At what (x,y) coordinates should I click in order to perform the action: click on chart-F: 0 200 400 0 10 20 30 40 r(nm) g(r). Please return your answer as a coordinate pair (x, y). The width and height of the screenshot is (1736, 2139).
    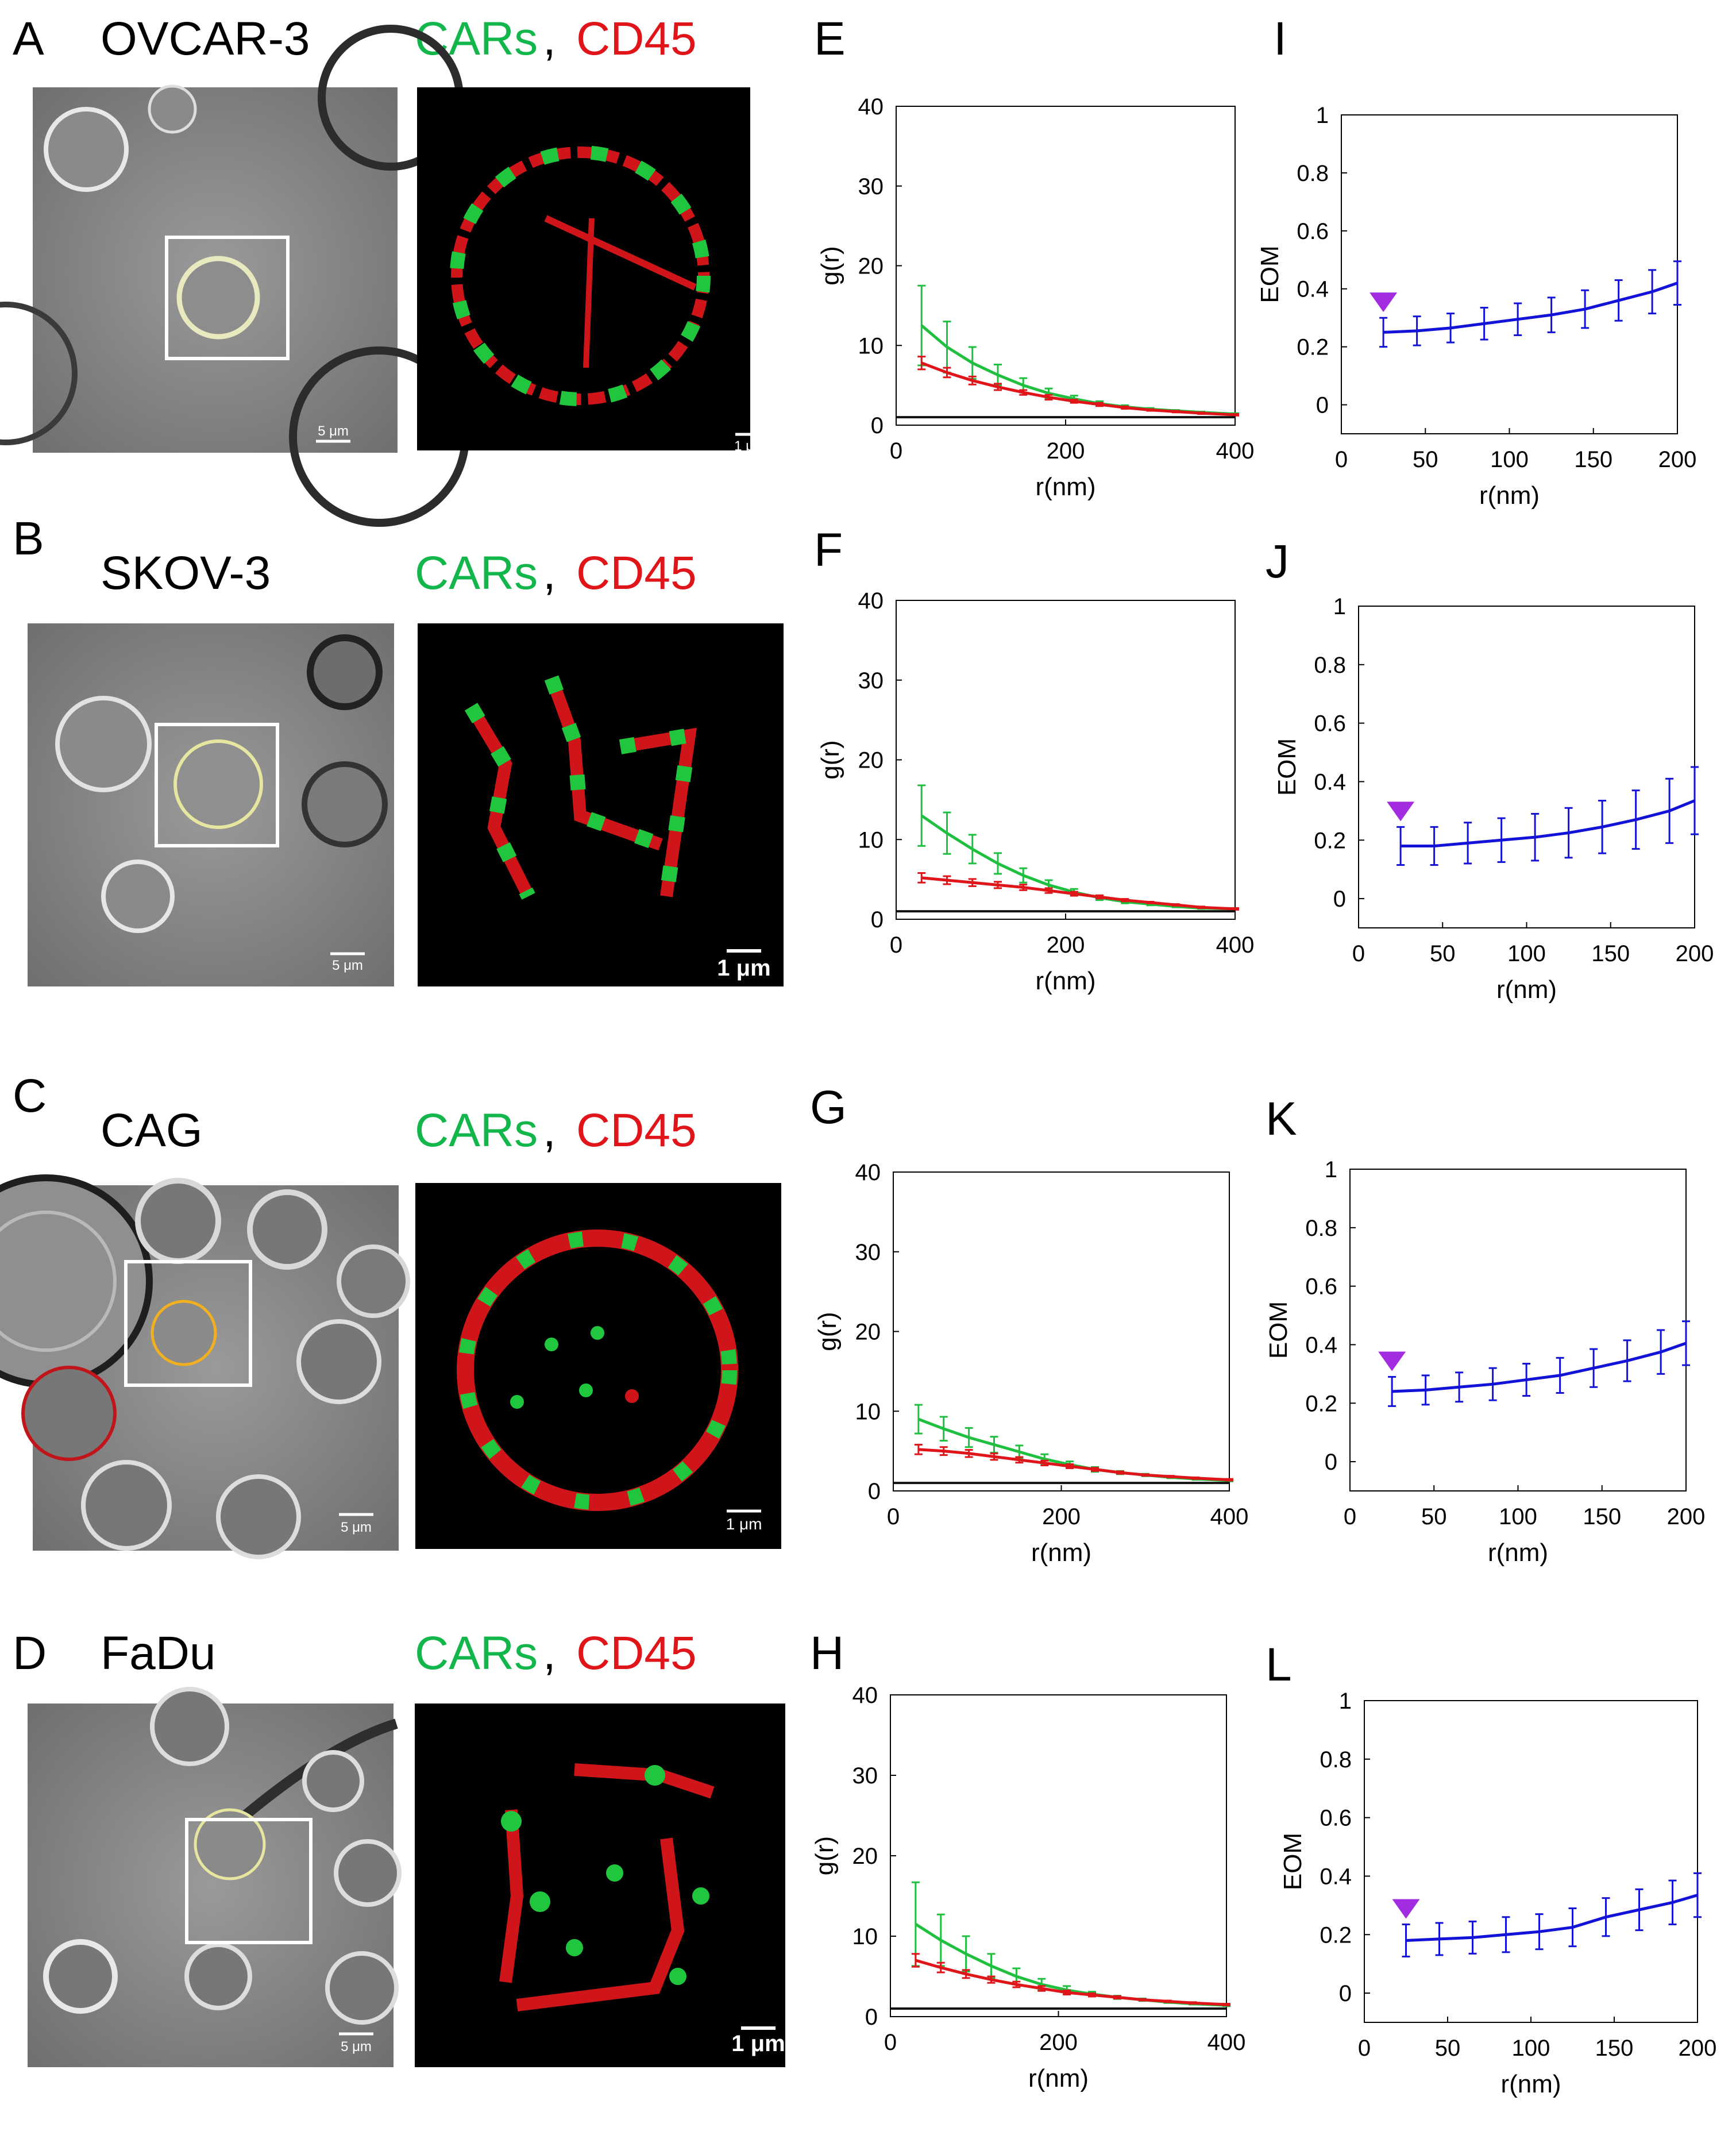
    Looking at the image, I should click on (1035, 791).